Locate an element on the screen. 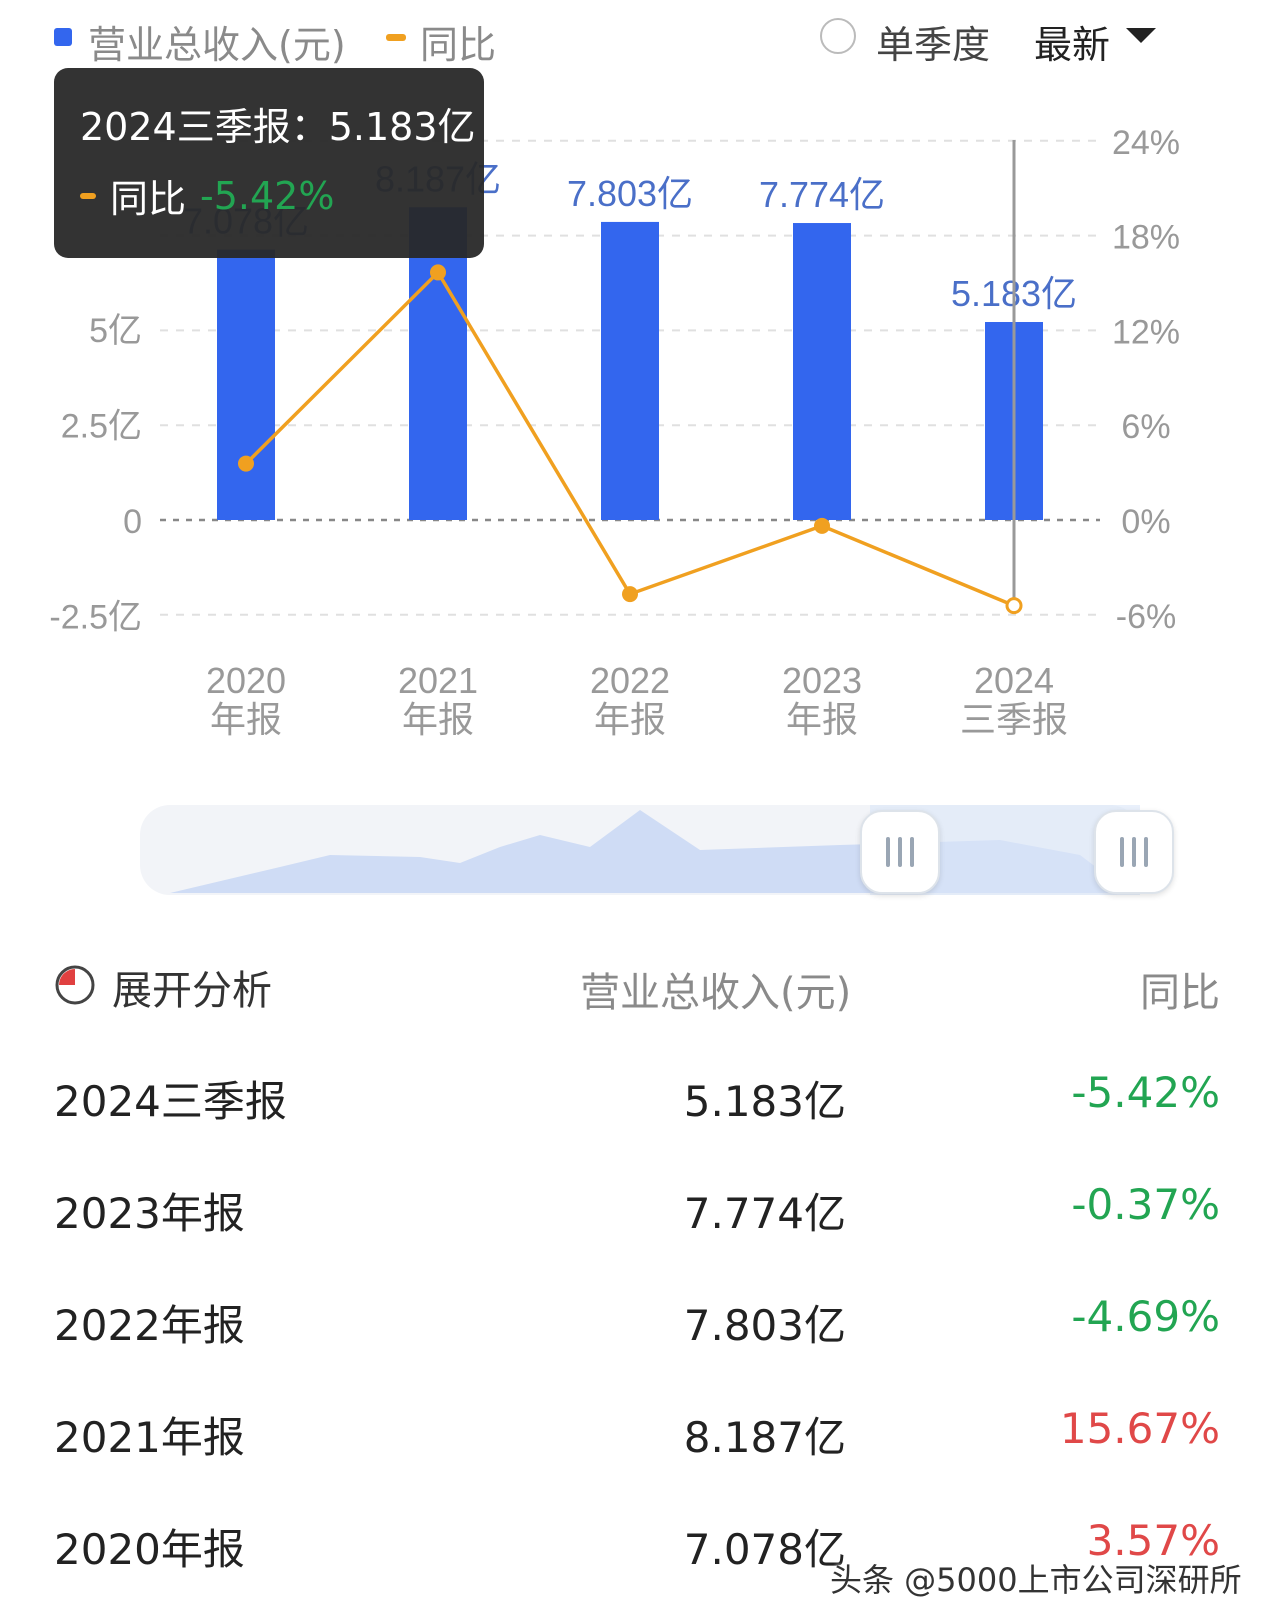 Image resolution: width=1264 pixels, height=1617 pixels. bar-value-label: 7.774亿 is located at coordinates (822, 194).